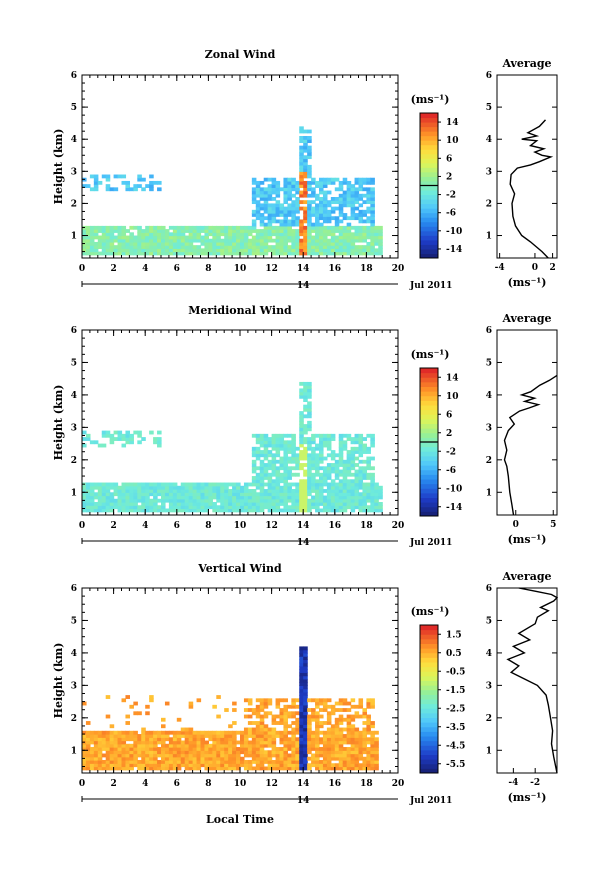  I want to click on y-tick-label: 4, so click(74, 654).